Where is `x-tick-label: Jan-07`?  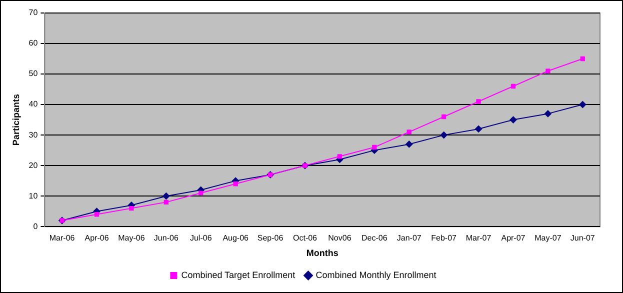
x-tick-label: Jan-07 is located at coordinates (409, 238).